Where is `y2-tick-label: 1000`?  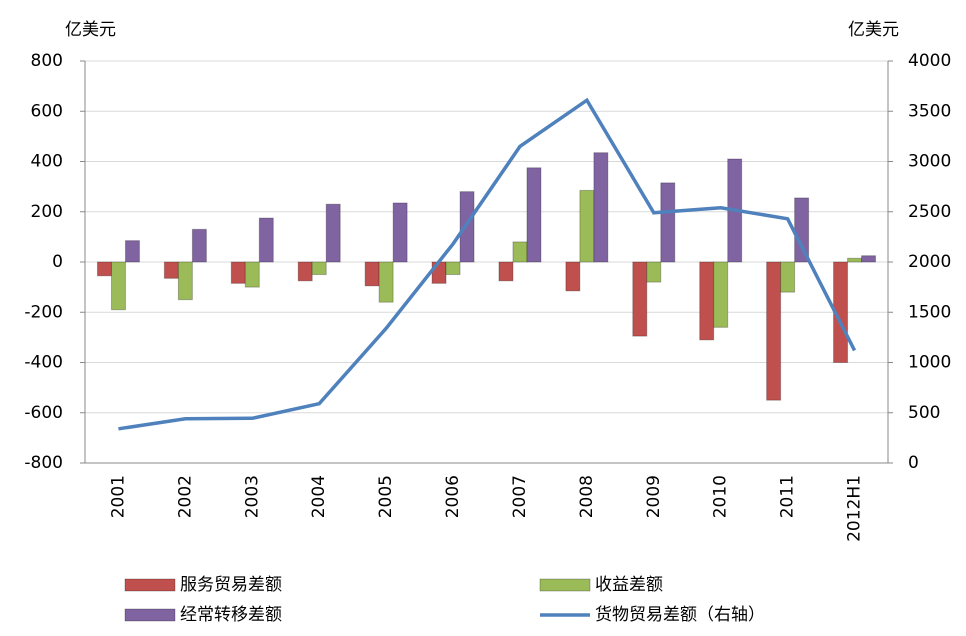
y2-tick-label: 1000 is located at coordinates (929, 363).